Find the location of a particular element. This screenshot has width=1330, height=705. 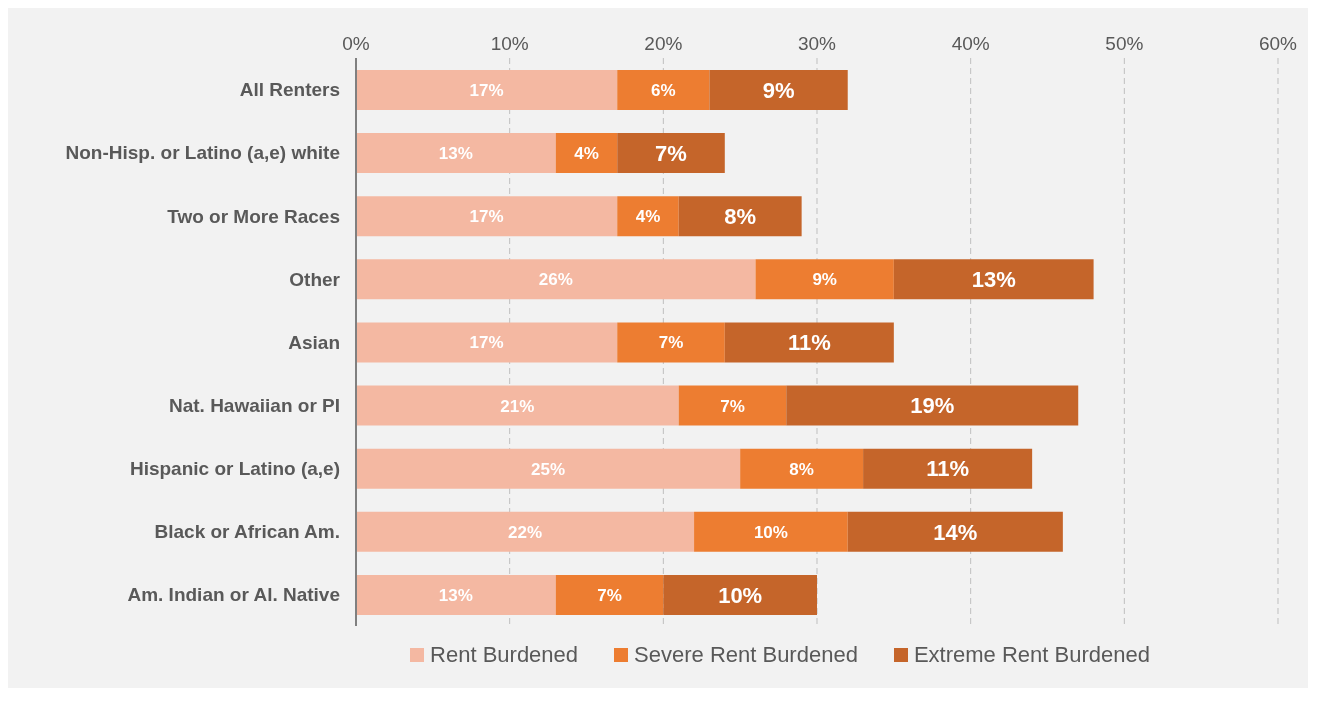

y-tick-label: Other is located at coordinates (315, 279).